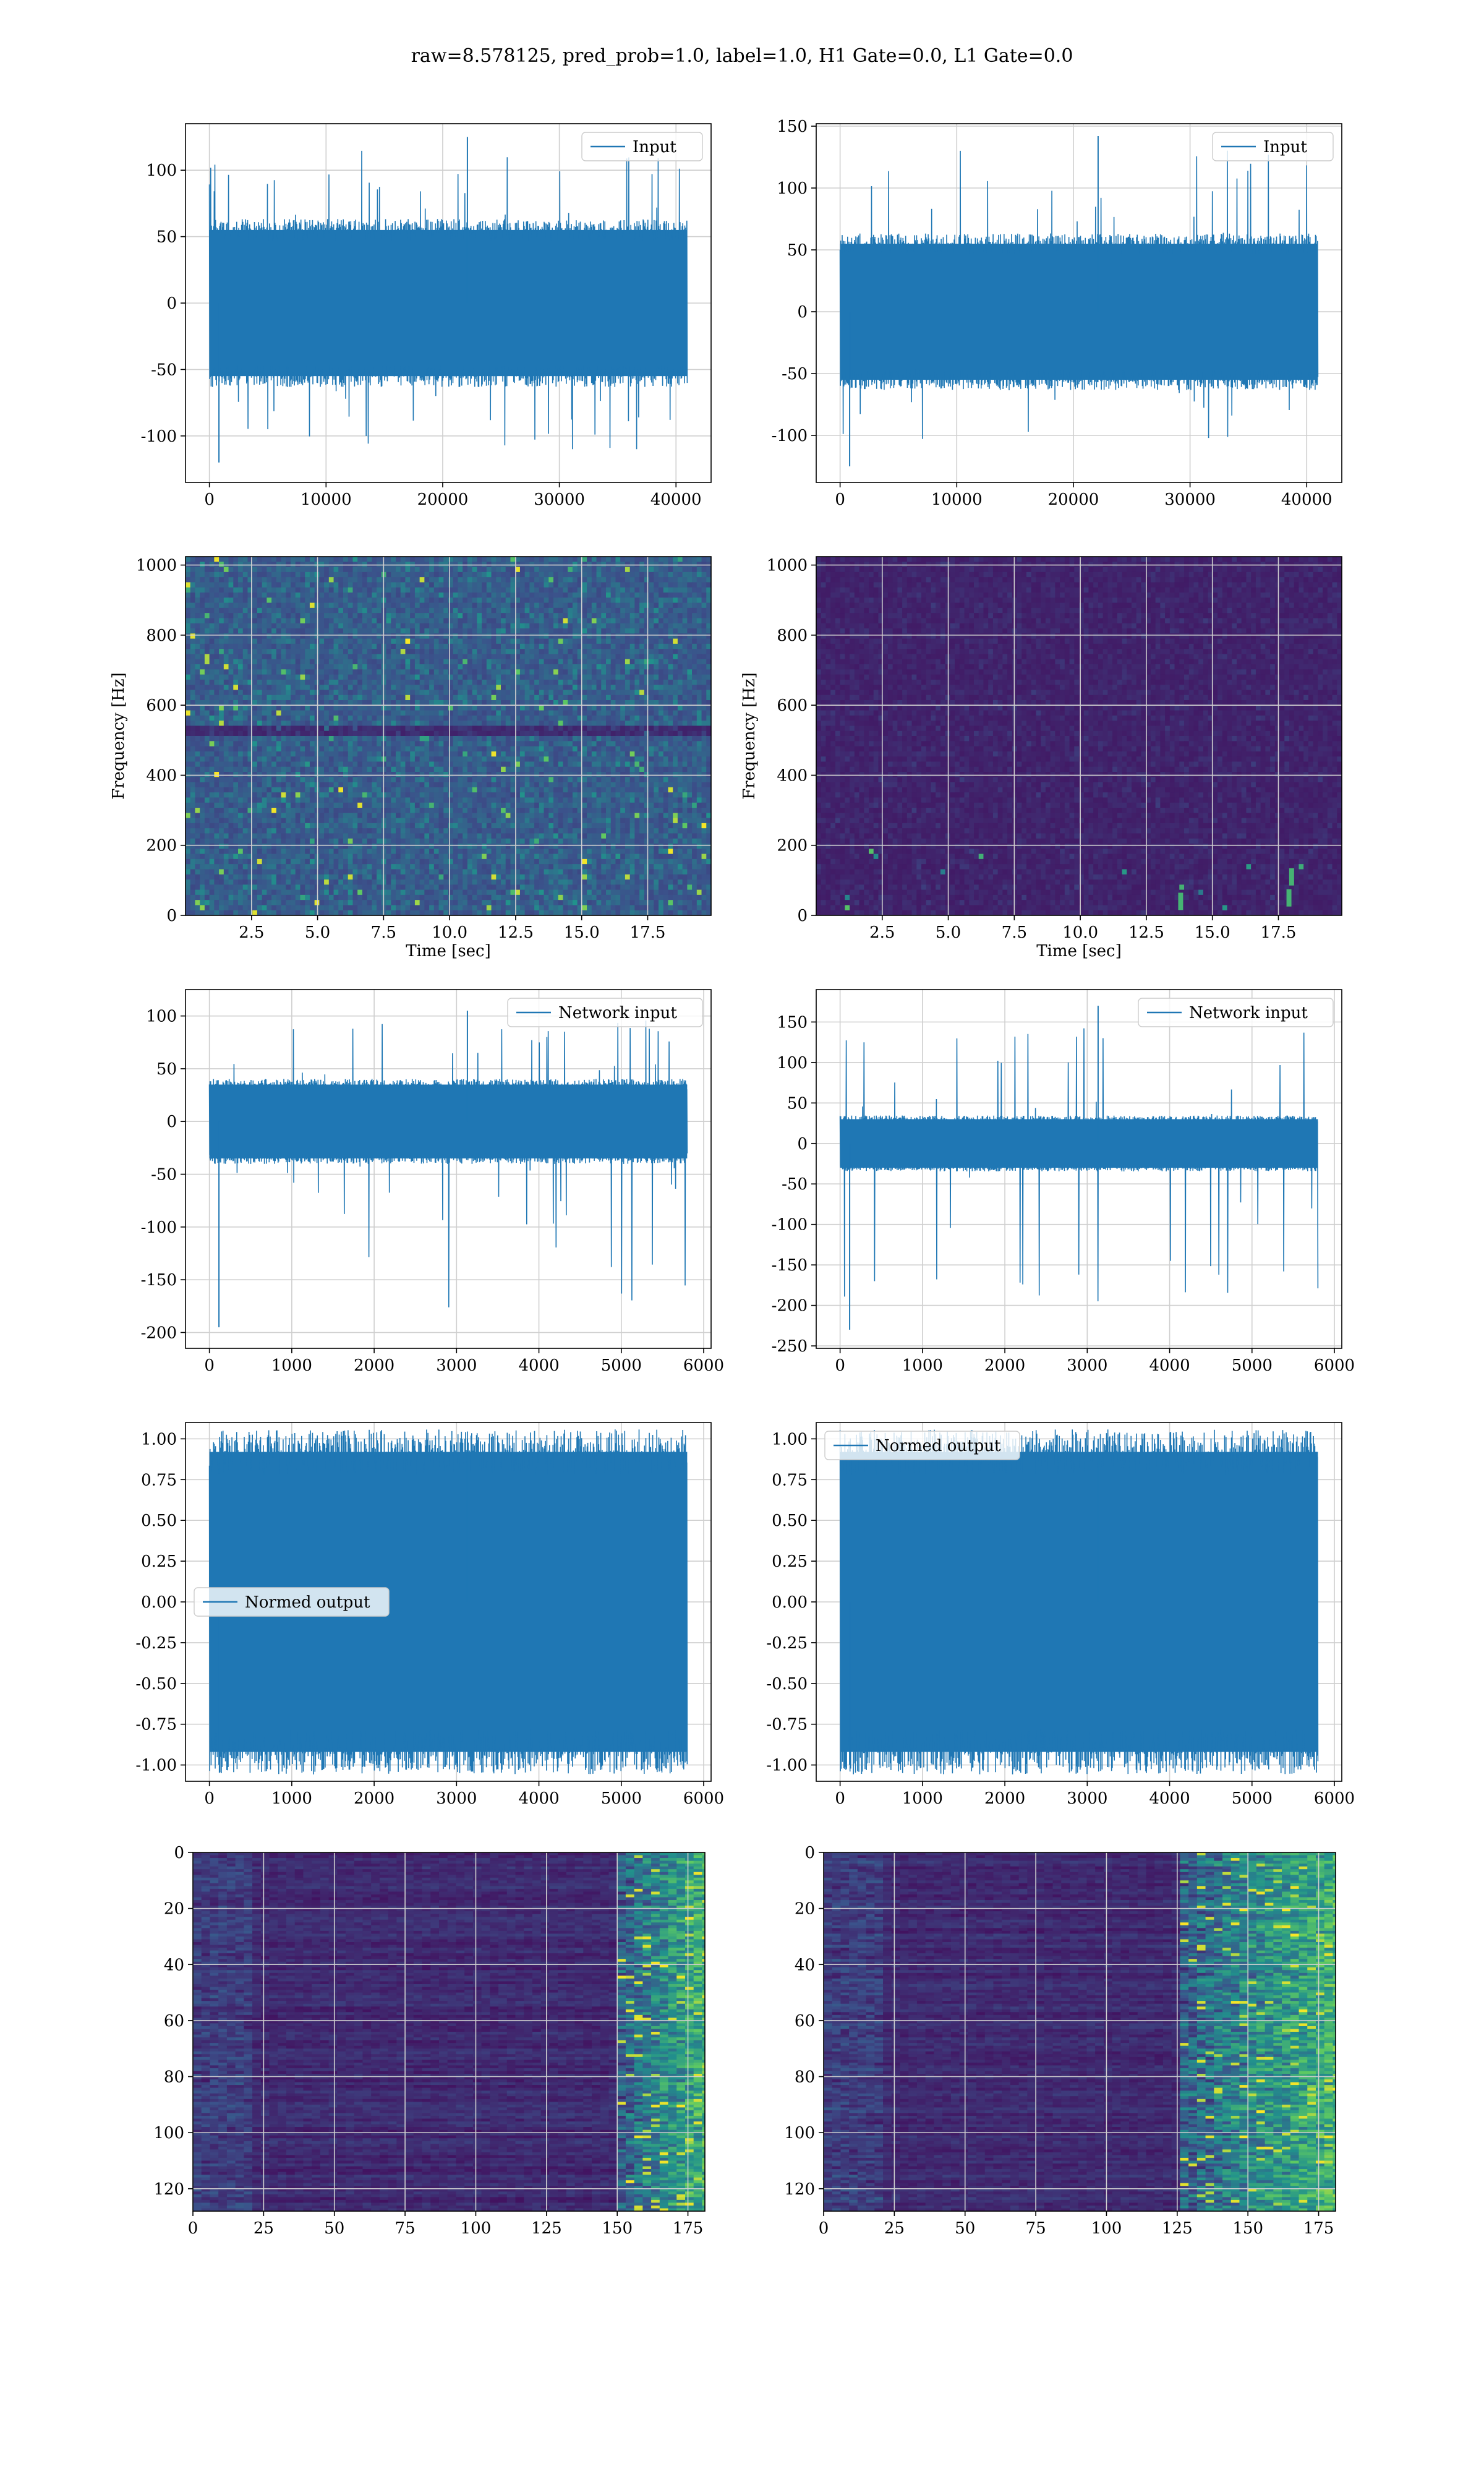 The image size is (1484, 2474). I want to click on y-tick-label: 0.50, so click(159, 1521).